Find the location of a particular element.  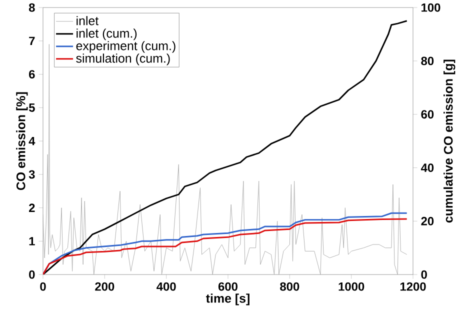

y2-tick-label: 80 is located at coordinates (427, 61).